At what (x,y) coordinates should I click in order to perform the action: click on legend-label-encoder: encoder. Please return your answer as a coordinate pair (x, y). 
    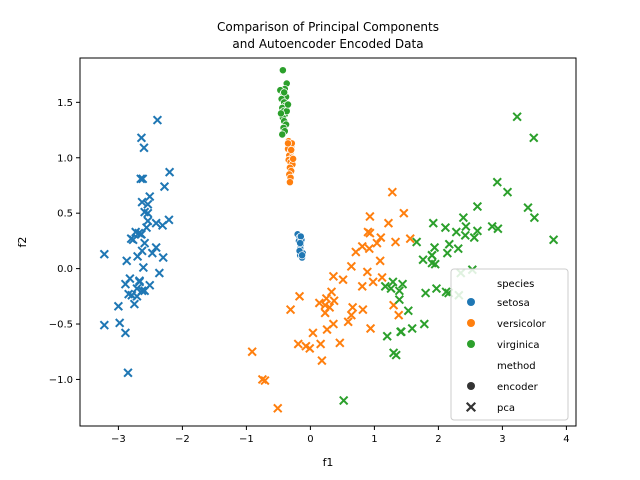
    Looking at the image, I should click on (518, 387).